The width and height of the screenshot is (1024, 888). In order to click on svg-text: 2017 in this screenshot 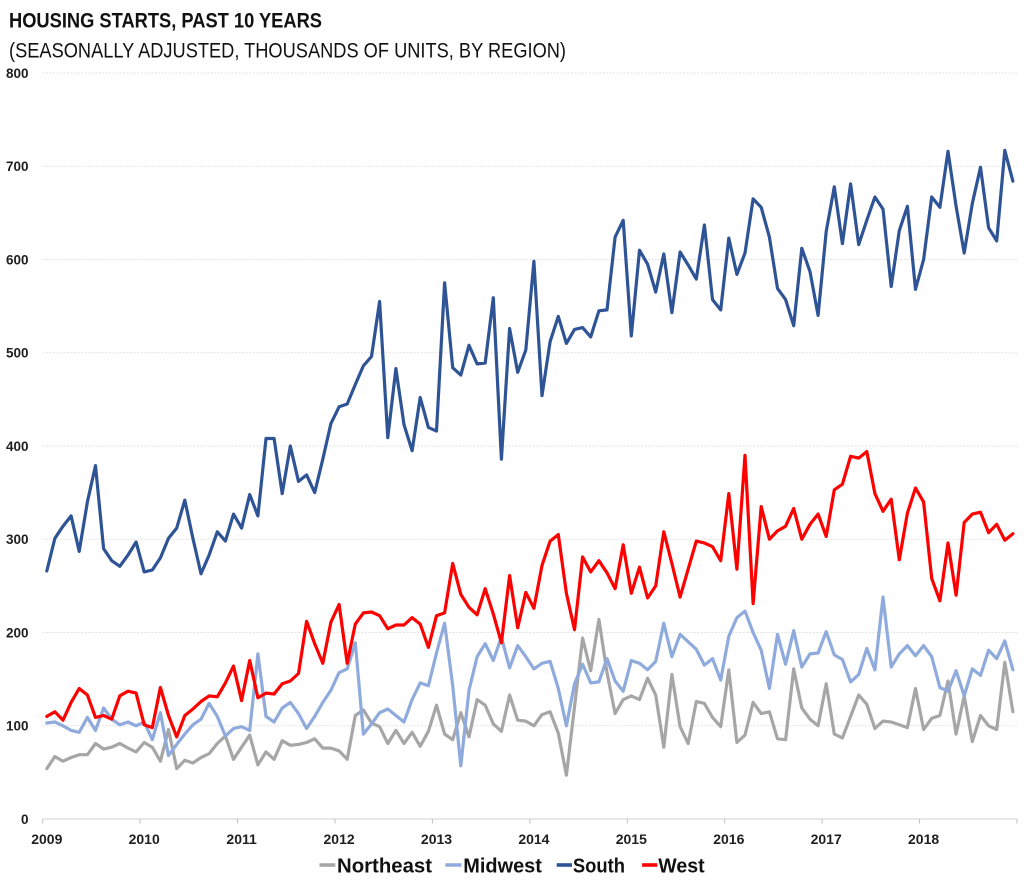, I will do `click(826, 839)`.